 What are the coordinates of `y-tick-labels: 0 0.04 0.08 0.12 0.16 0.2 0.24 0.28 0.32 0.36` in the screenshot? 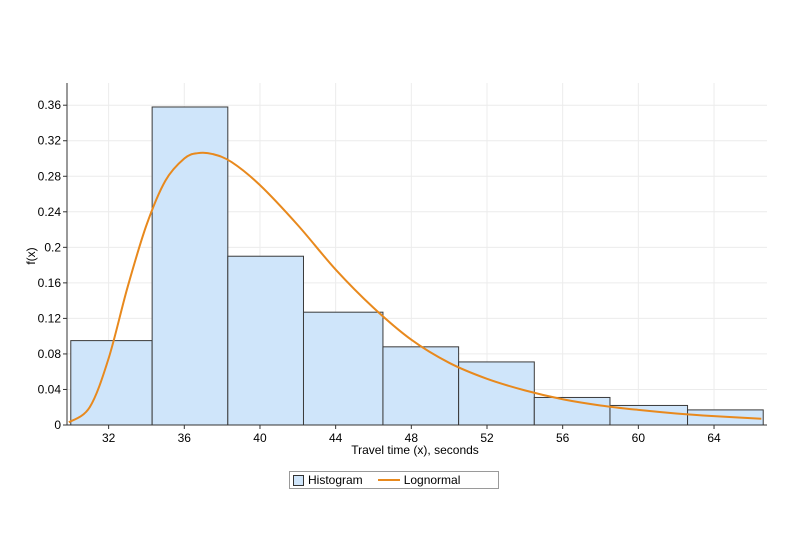 It's located at (50, 265).